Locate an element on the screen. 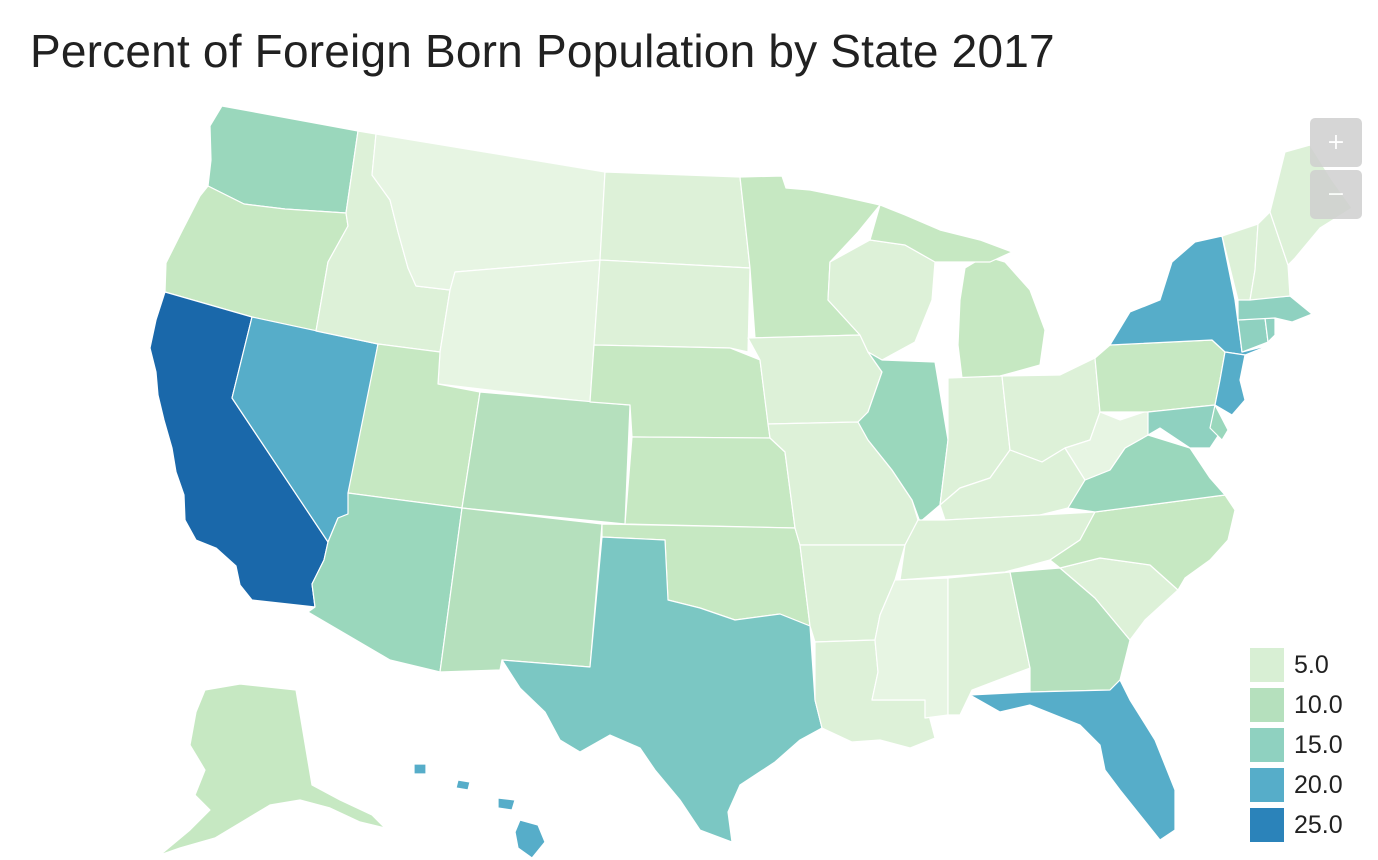 This screenshot has width=1378, height=860. state-MN is located at coordinates (810, 257).